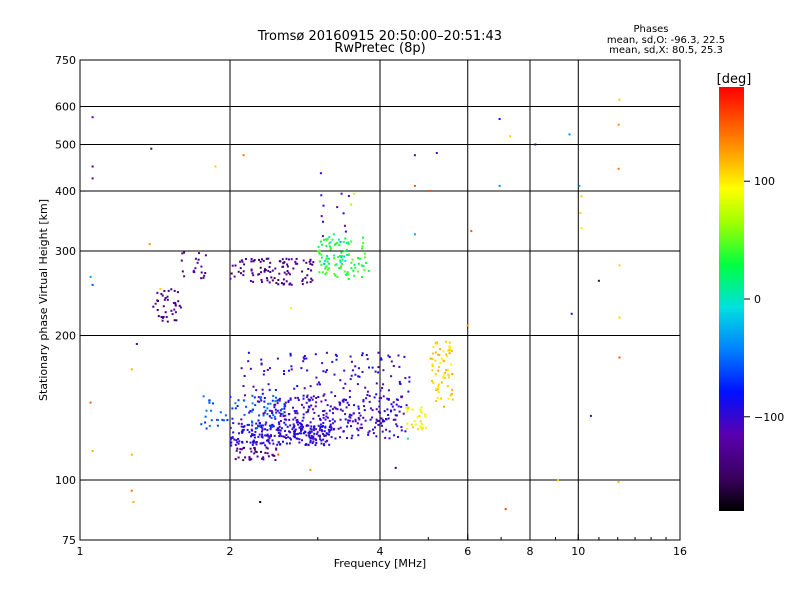  What do you see at coordinates (70, 300) in the screenshot?
I see `y-axis-ticks: 75 100 200 300 400 500 600 750` at bounding box center [70, 300].